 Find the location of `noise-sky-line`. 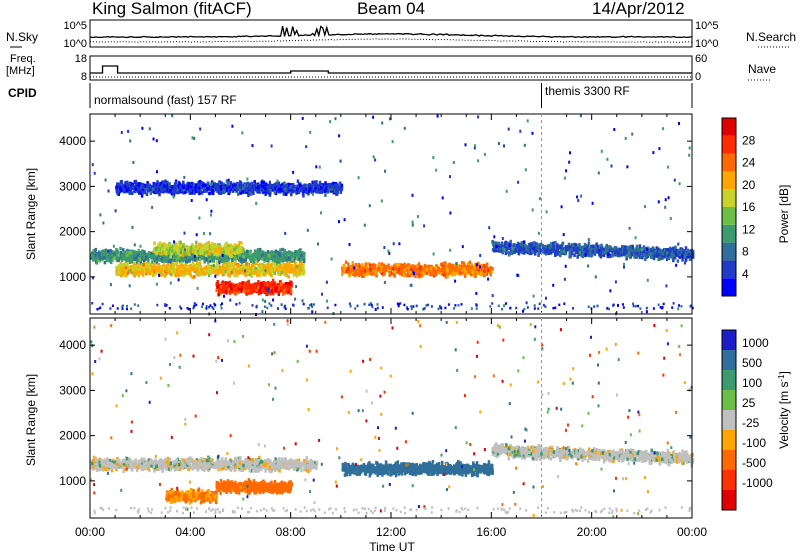

noise-sky-line is located at coordinates (391, 32).